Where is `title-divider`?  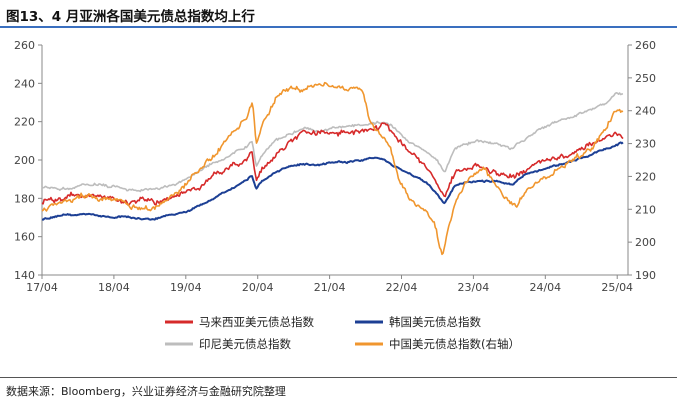
title-divider is located at coordinates (338, 27).